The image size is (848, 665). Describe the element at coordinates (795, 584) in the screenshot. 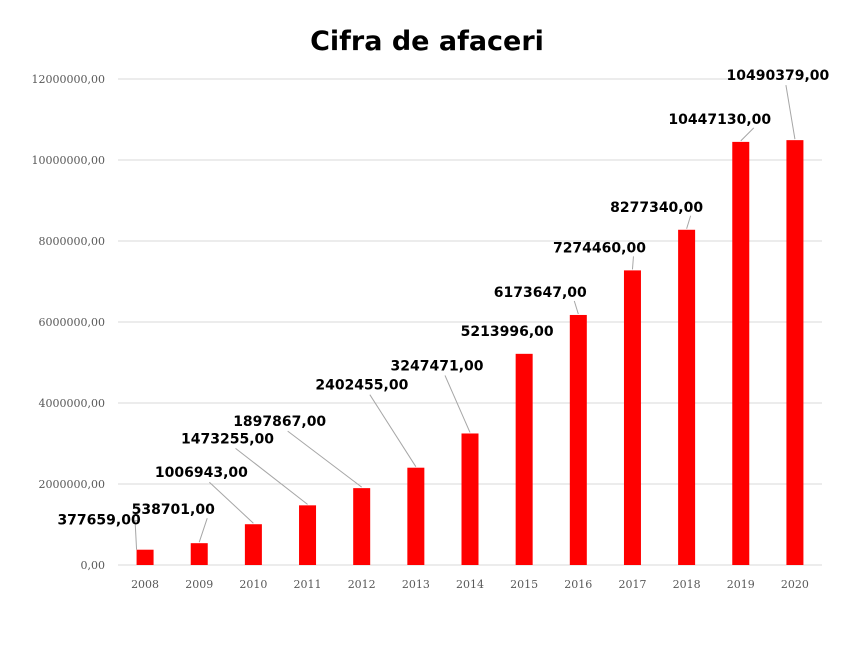

I see `x-tick-label: 2020` at that location.